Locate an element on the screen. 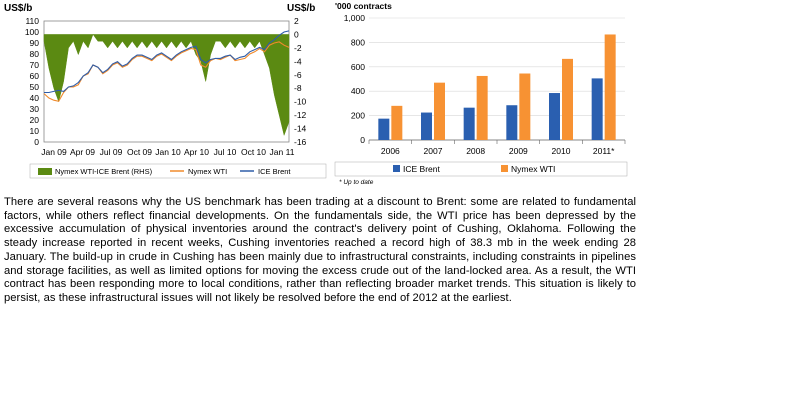 The height and width of the screenshot is (410, 799). right-tick-label: 2 is located at coordinates (296, 21).